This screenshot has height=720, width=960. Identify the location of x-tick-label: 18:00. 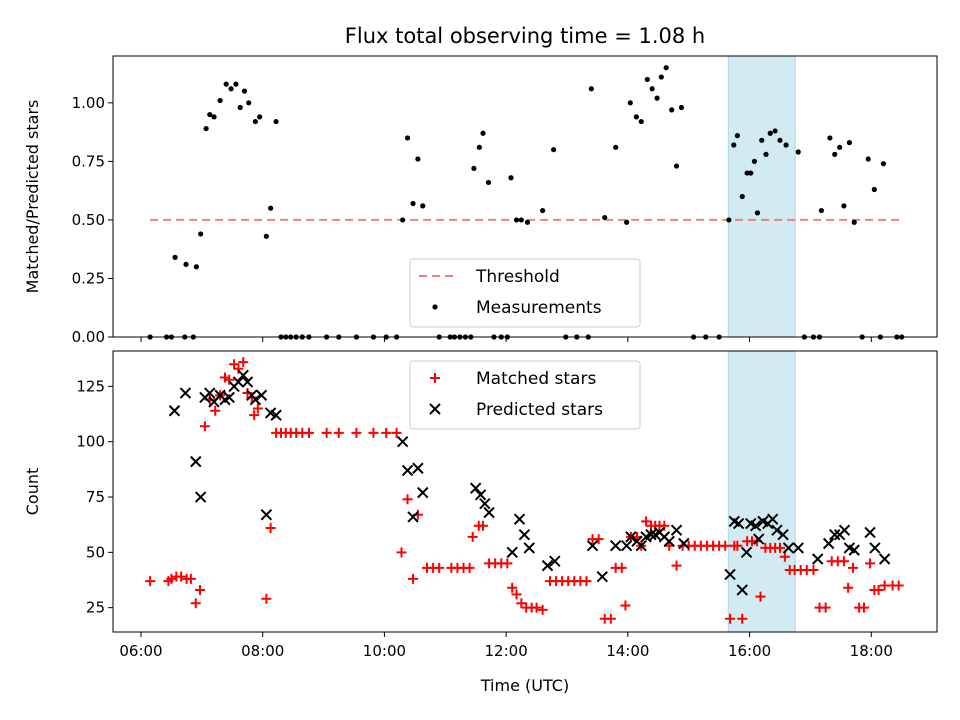
(871, 651).